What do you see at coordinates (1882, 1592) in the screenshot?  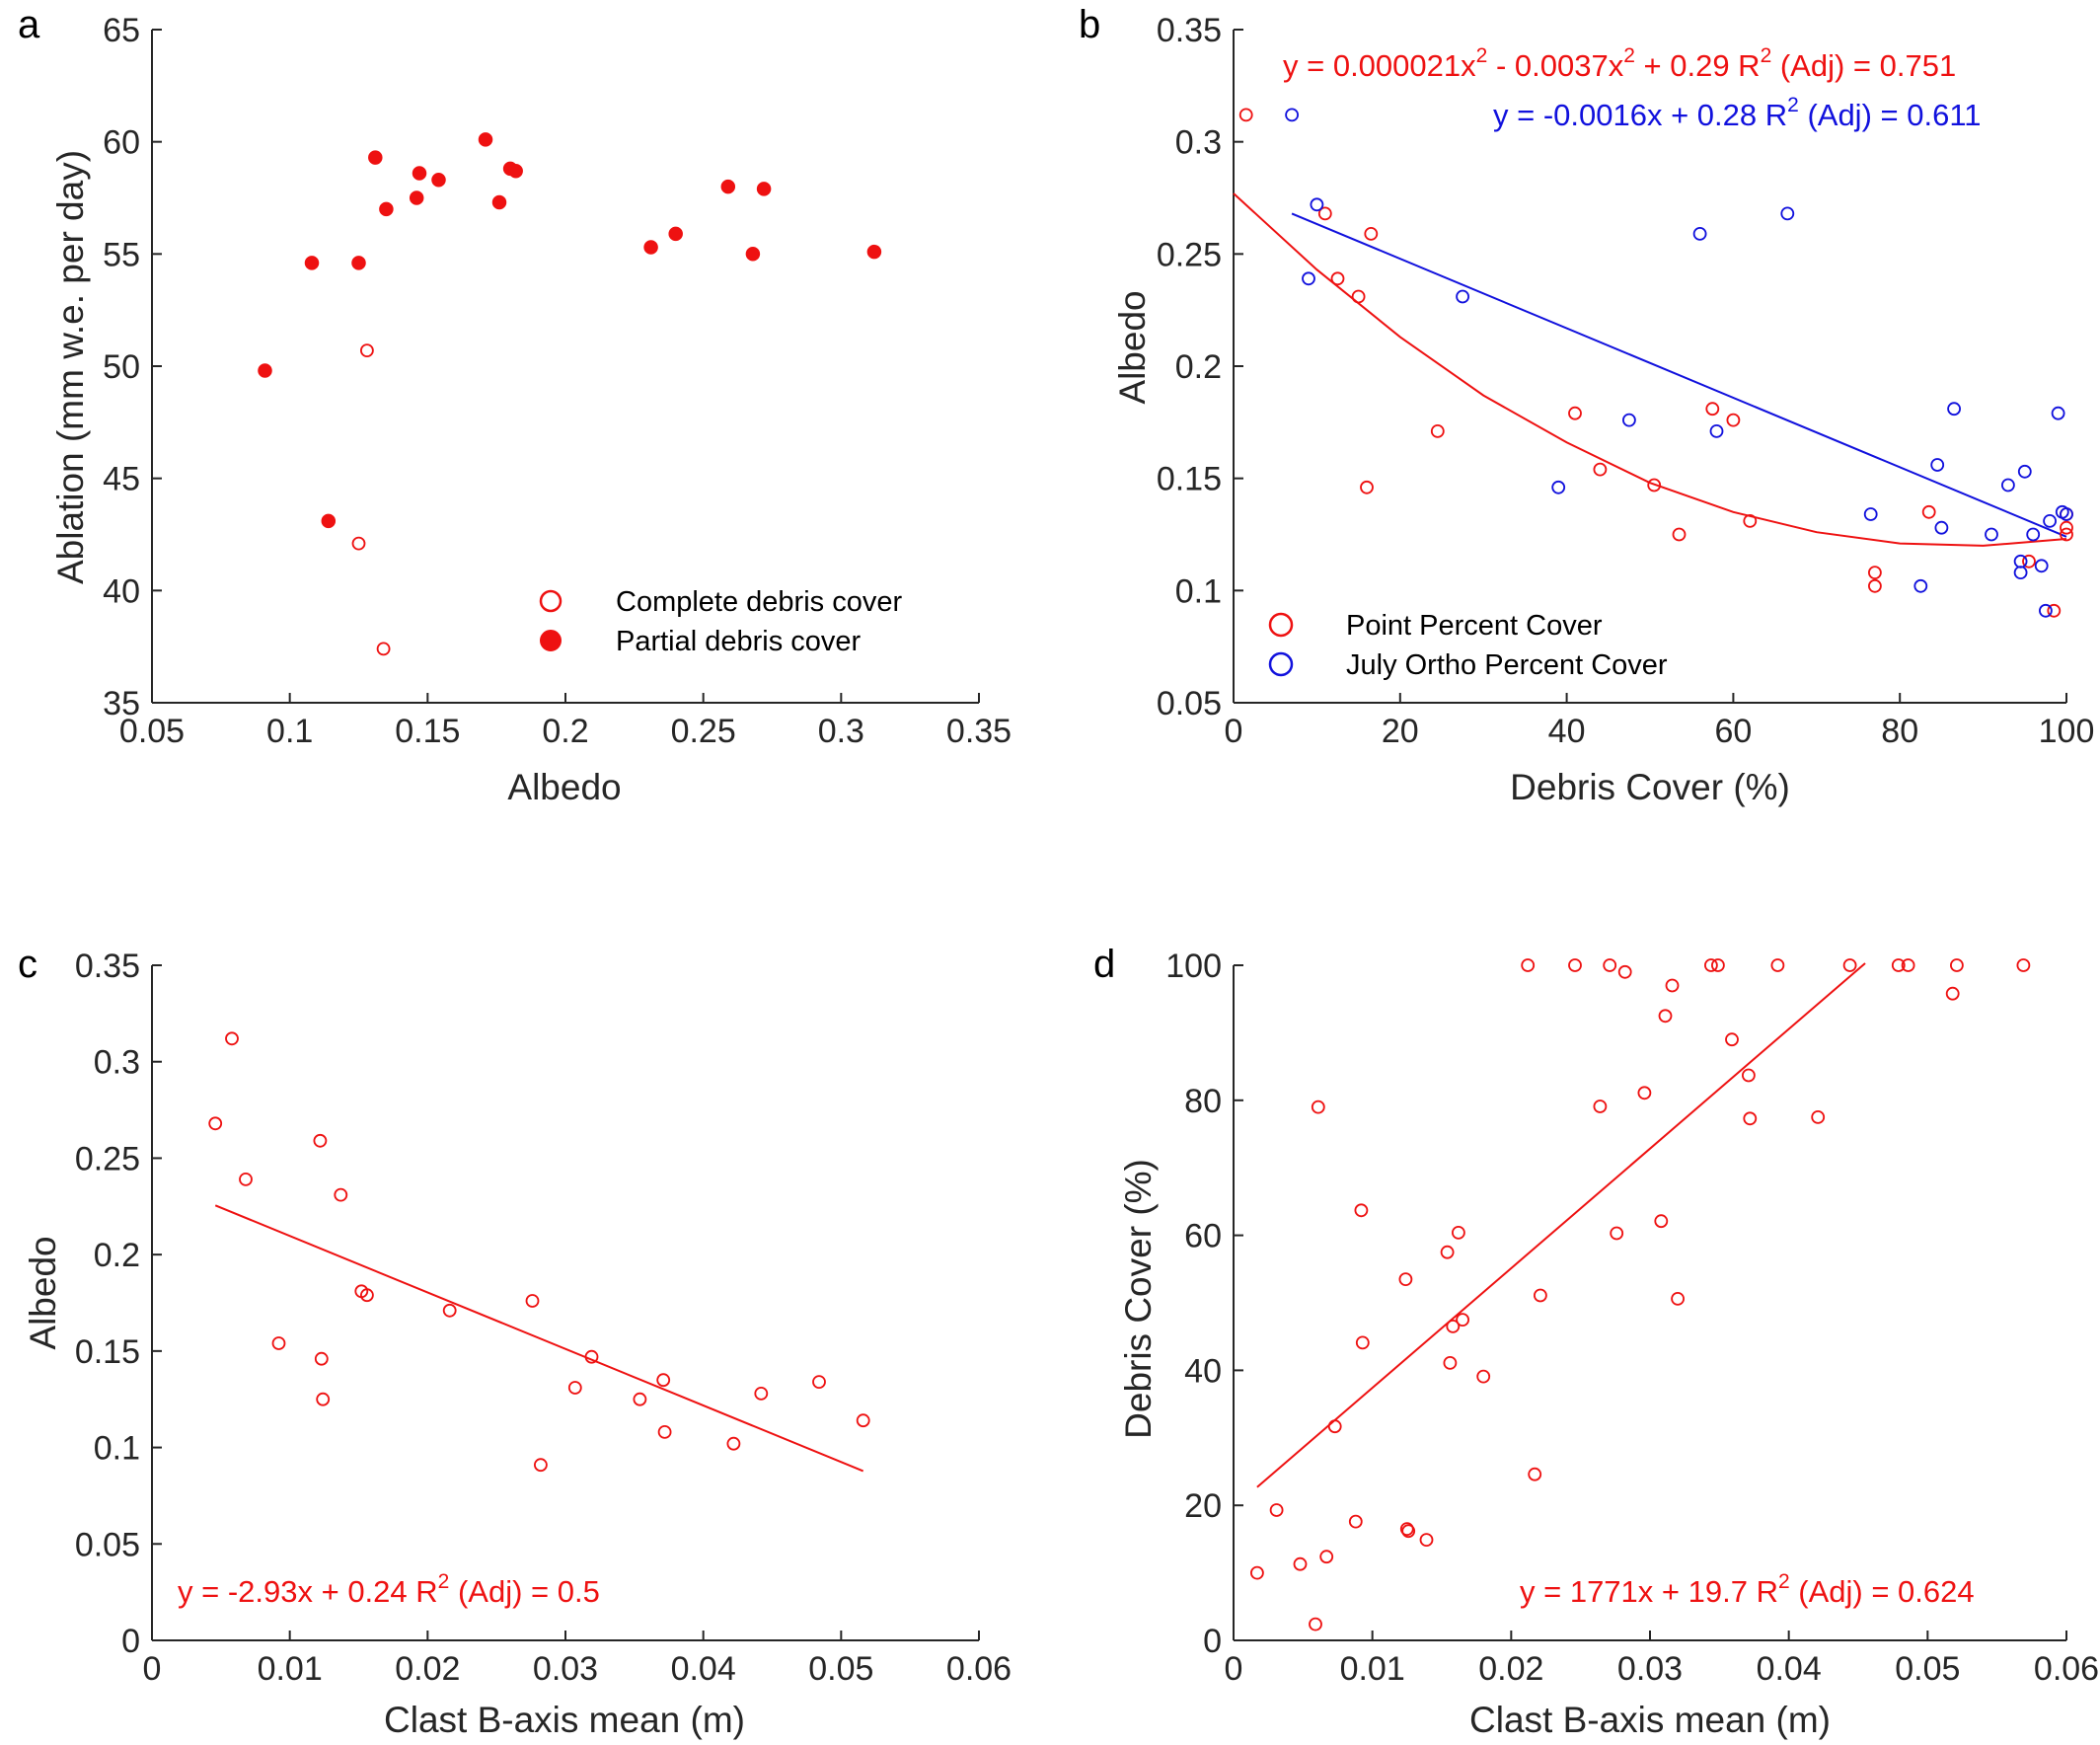 I see `eq-part: (Adj) = 0.624` at bounding box center [1882, 1592].